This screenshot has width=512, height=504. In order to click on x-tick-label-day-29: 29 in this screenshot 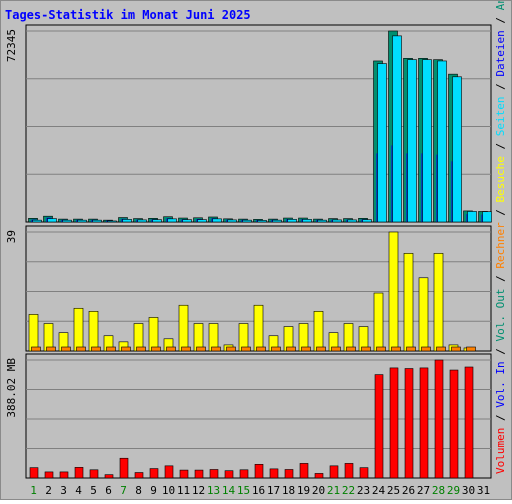, I will do `click(453, 490)`.